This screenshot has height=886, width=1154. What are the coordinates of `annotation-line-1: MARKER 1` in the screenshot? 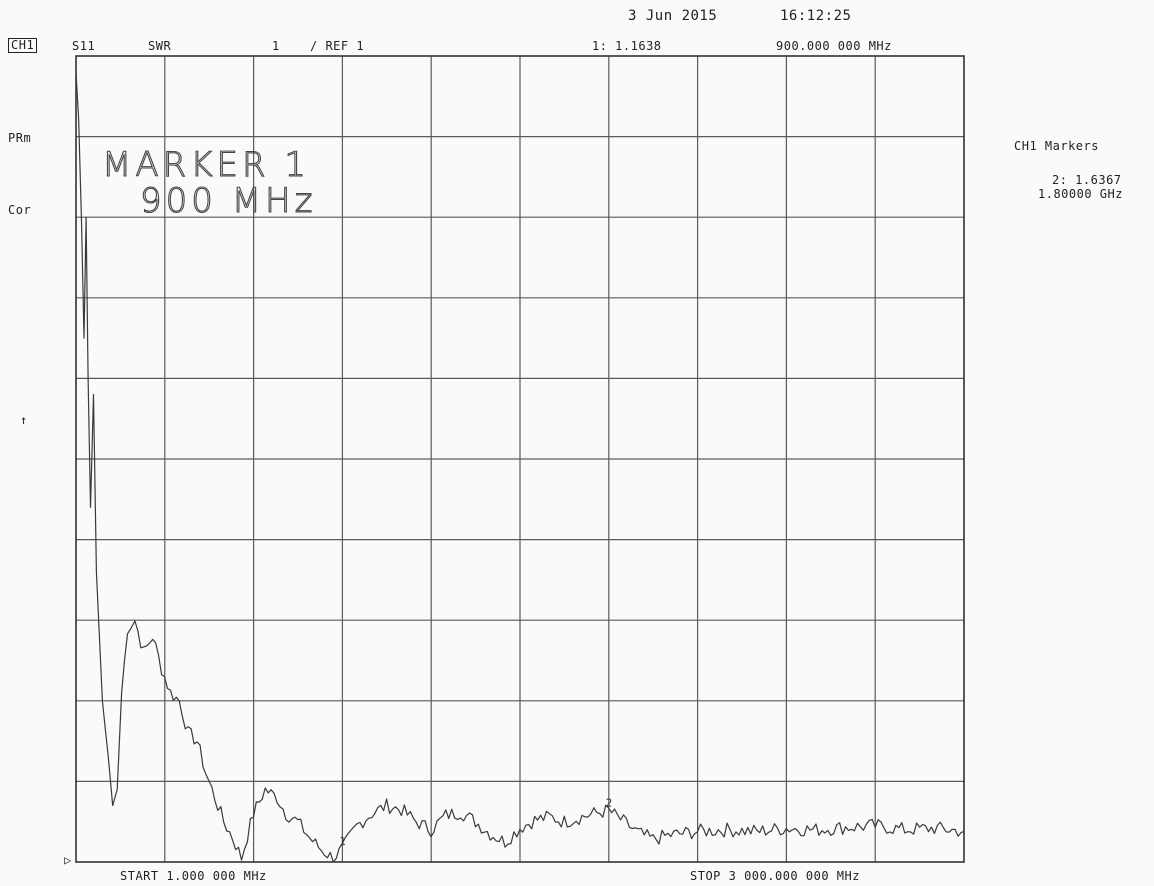 It's located at (206, 165).